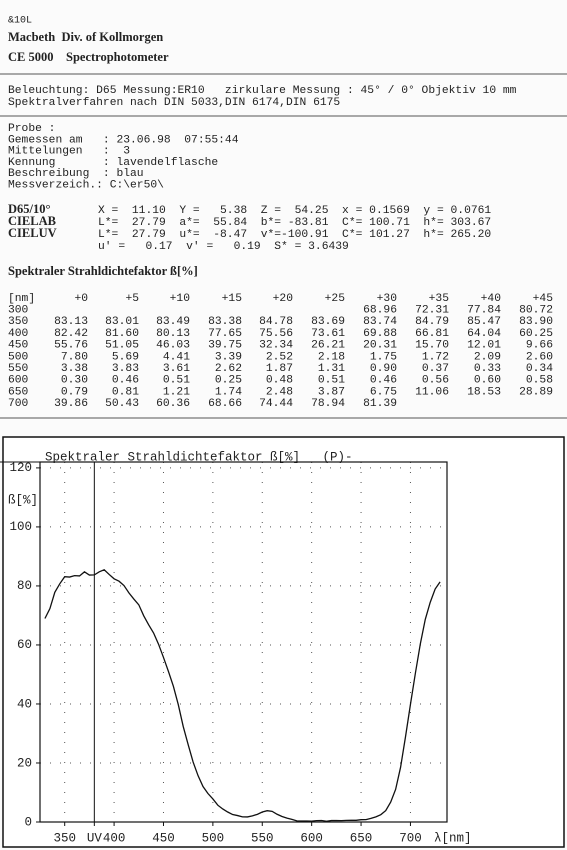 The height and width of the screenshot is (850, 567). What do you see at coordinates (173, 346) in the screenshot?
I see `table-cell: 46.03` at bounding box center [173, 346].